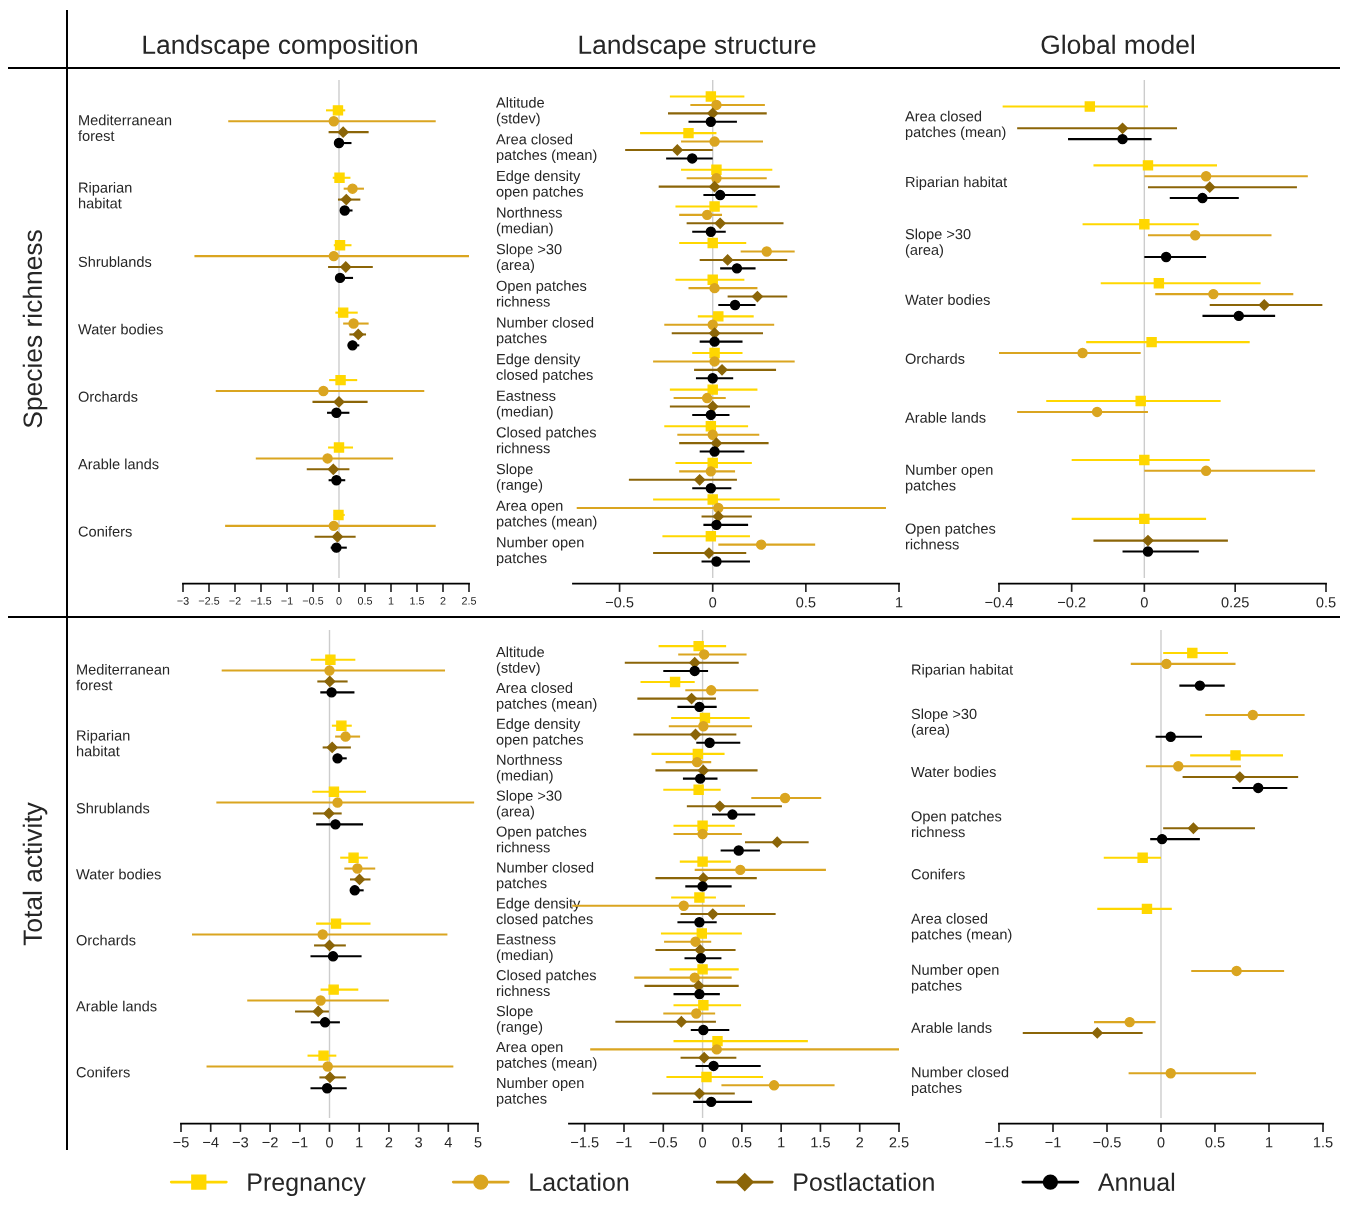 The image size is (1347, 1211). Describe the element at coordinates (999, 602) in the screenshot. I see `x-tick-label: −0.4` at that location.